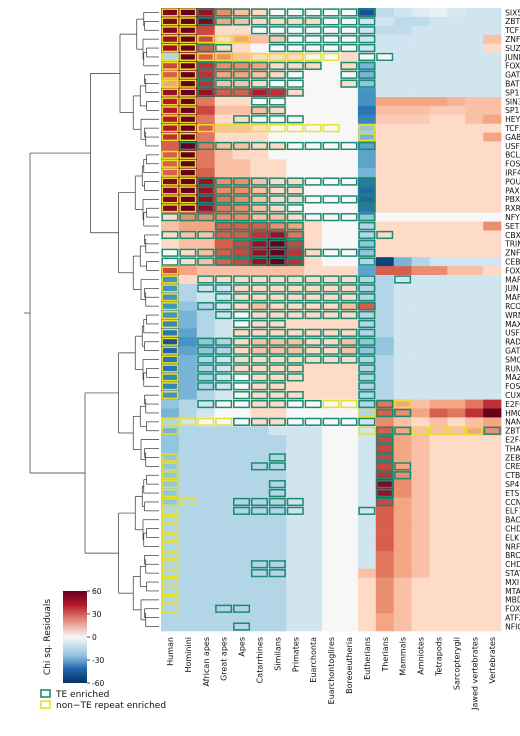 This screenshot has height=736, width=520. Describe the element at coordinates (206, 662) in the screenshot. I see `column-label: African apes` at that location.